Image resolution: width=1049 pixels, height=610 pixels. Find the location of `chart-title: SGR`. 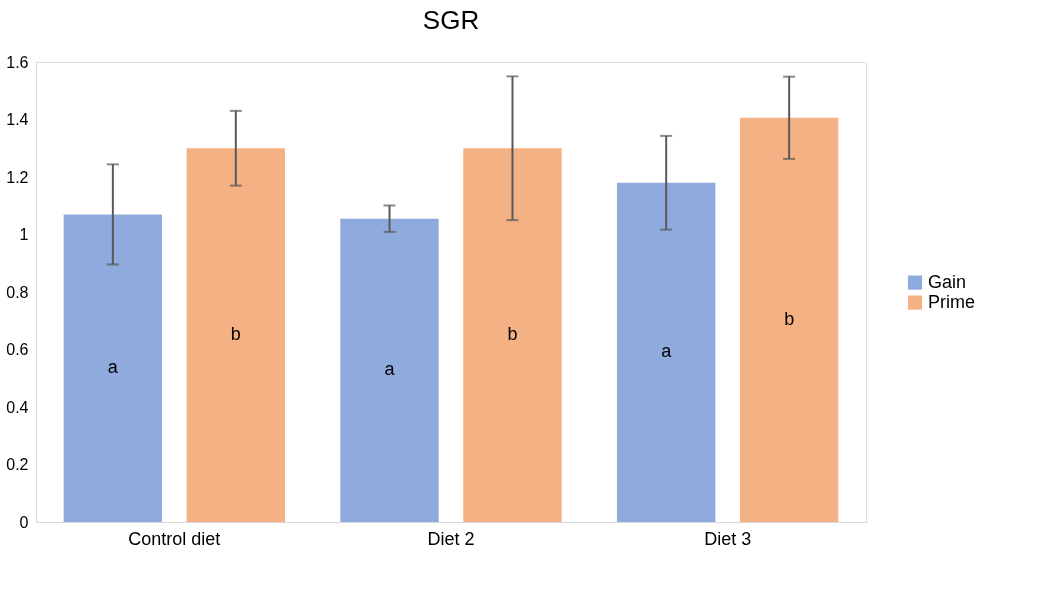

chart-title: SGR is located at coordinates (451, 20).